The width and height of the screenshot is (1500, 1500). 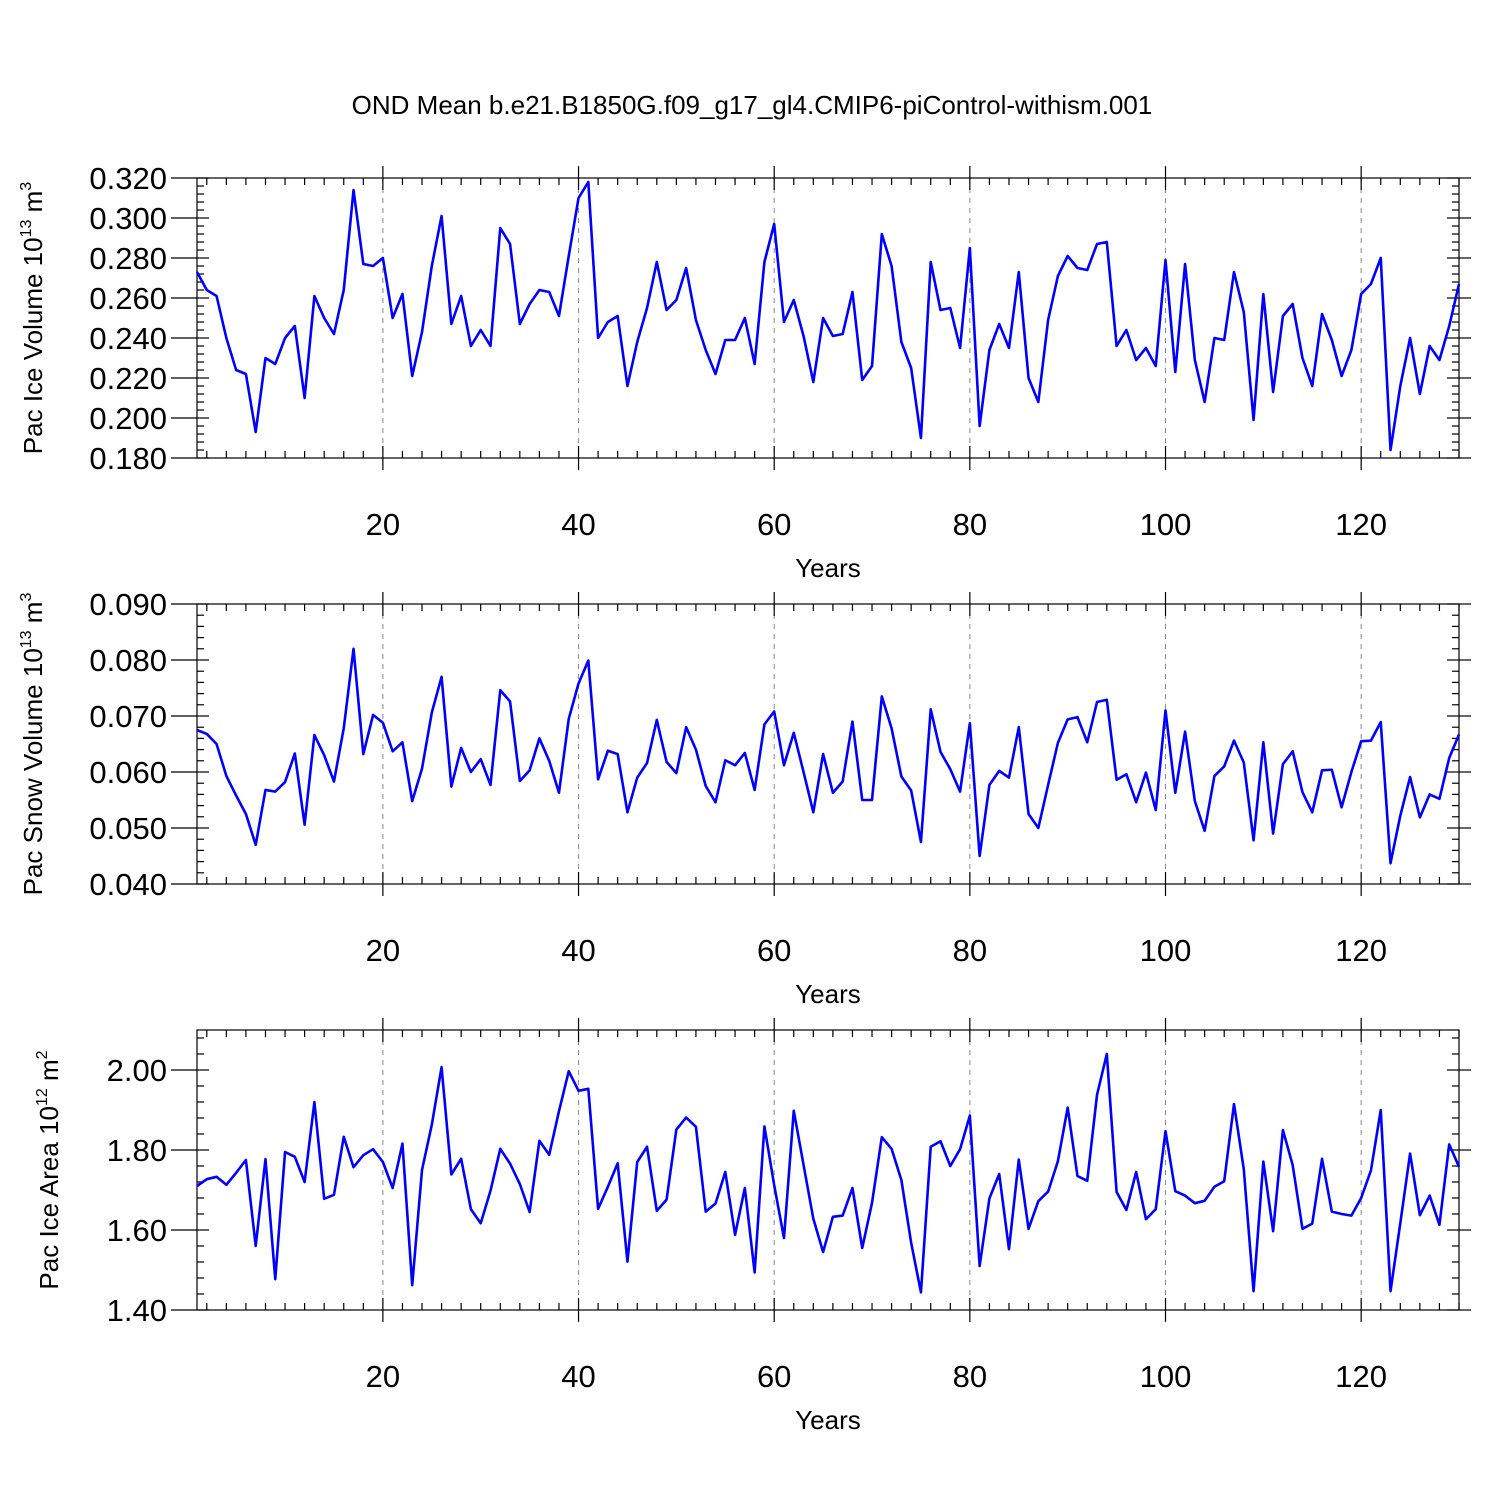 I want to click on y-tick-label: 0.090, so click(x=128, y=604).